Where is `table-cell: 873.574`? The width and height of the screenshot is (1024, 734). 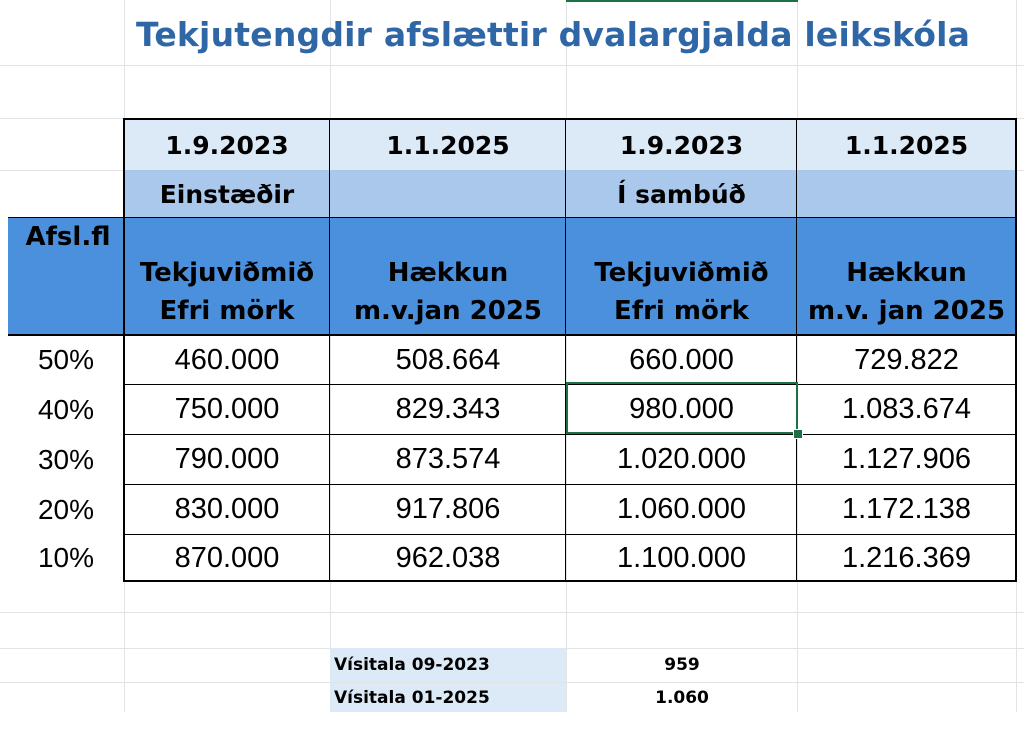 table-cell: 873.574 is located at coordinates (448, 459).